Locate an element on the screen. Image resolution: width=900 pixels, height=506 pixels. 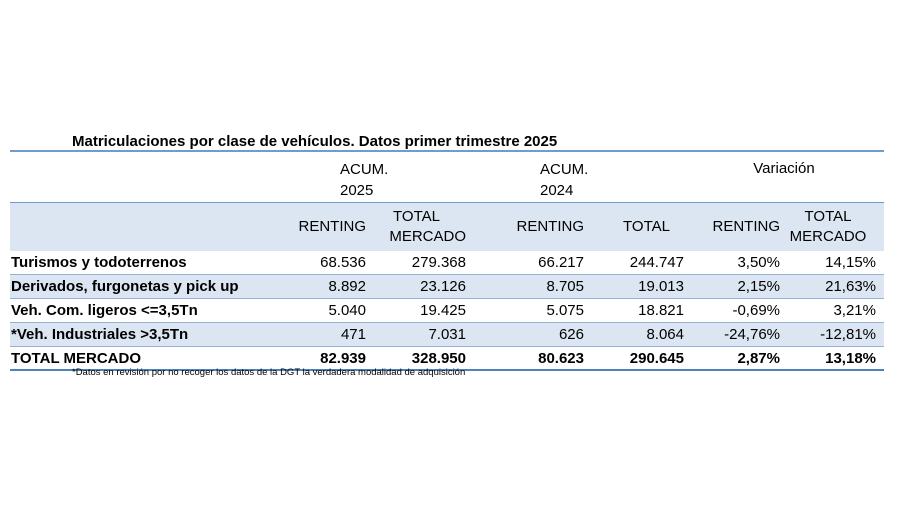
header-acum-2024: ACUM. 2024 is located at coordinates (583, 177).